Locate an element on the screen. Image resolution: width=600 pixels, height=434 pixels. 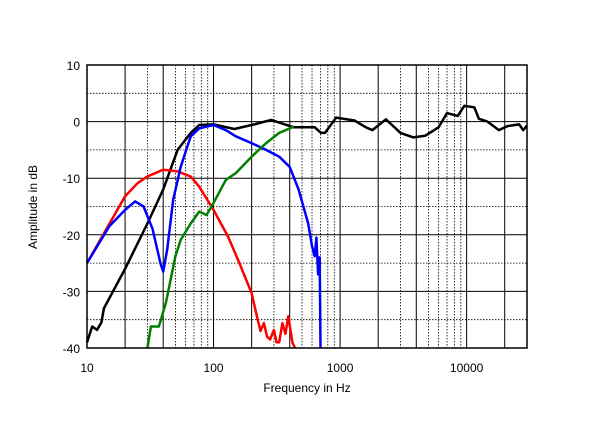
x-tick-label: 10000 is located at coordinates (467, 368).